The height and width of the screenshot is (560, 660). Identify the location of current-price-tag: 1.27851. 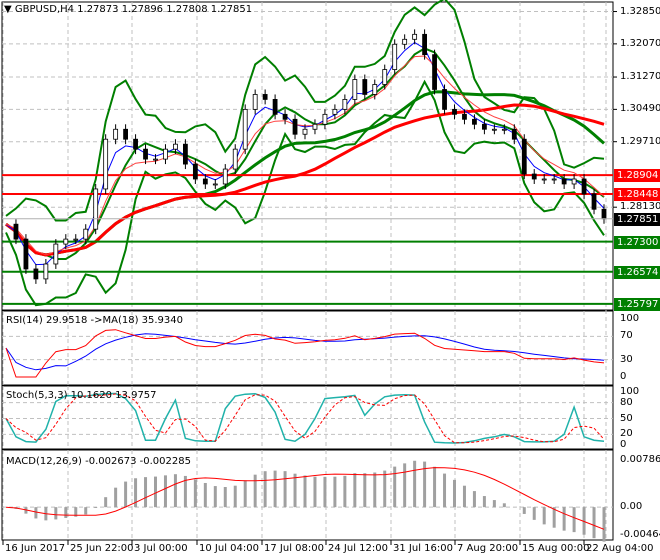
(637, 219).